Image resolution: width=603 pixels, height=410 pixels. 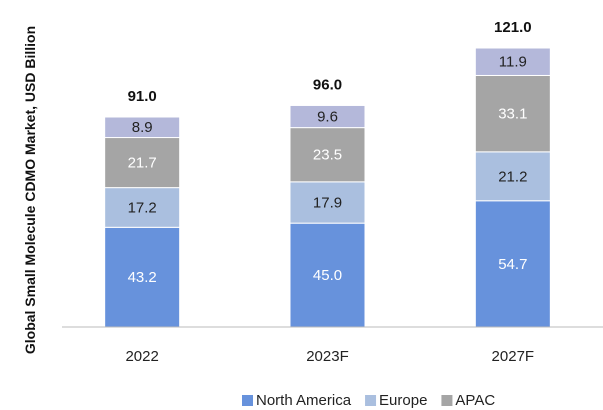 What do you see at coordinates (141, 356) in the screenshot?
I see `x-tick-label: 2022` at bounding box center [141, 356].